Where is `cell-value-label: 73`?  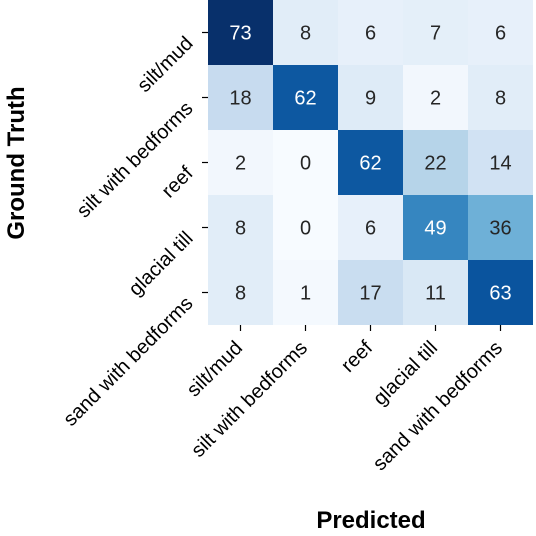 cell-value-label: 73 is located at coordinates (240, 34).